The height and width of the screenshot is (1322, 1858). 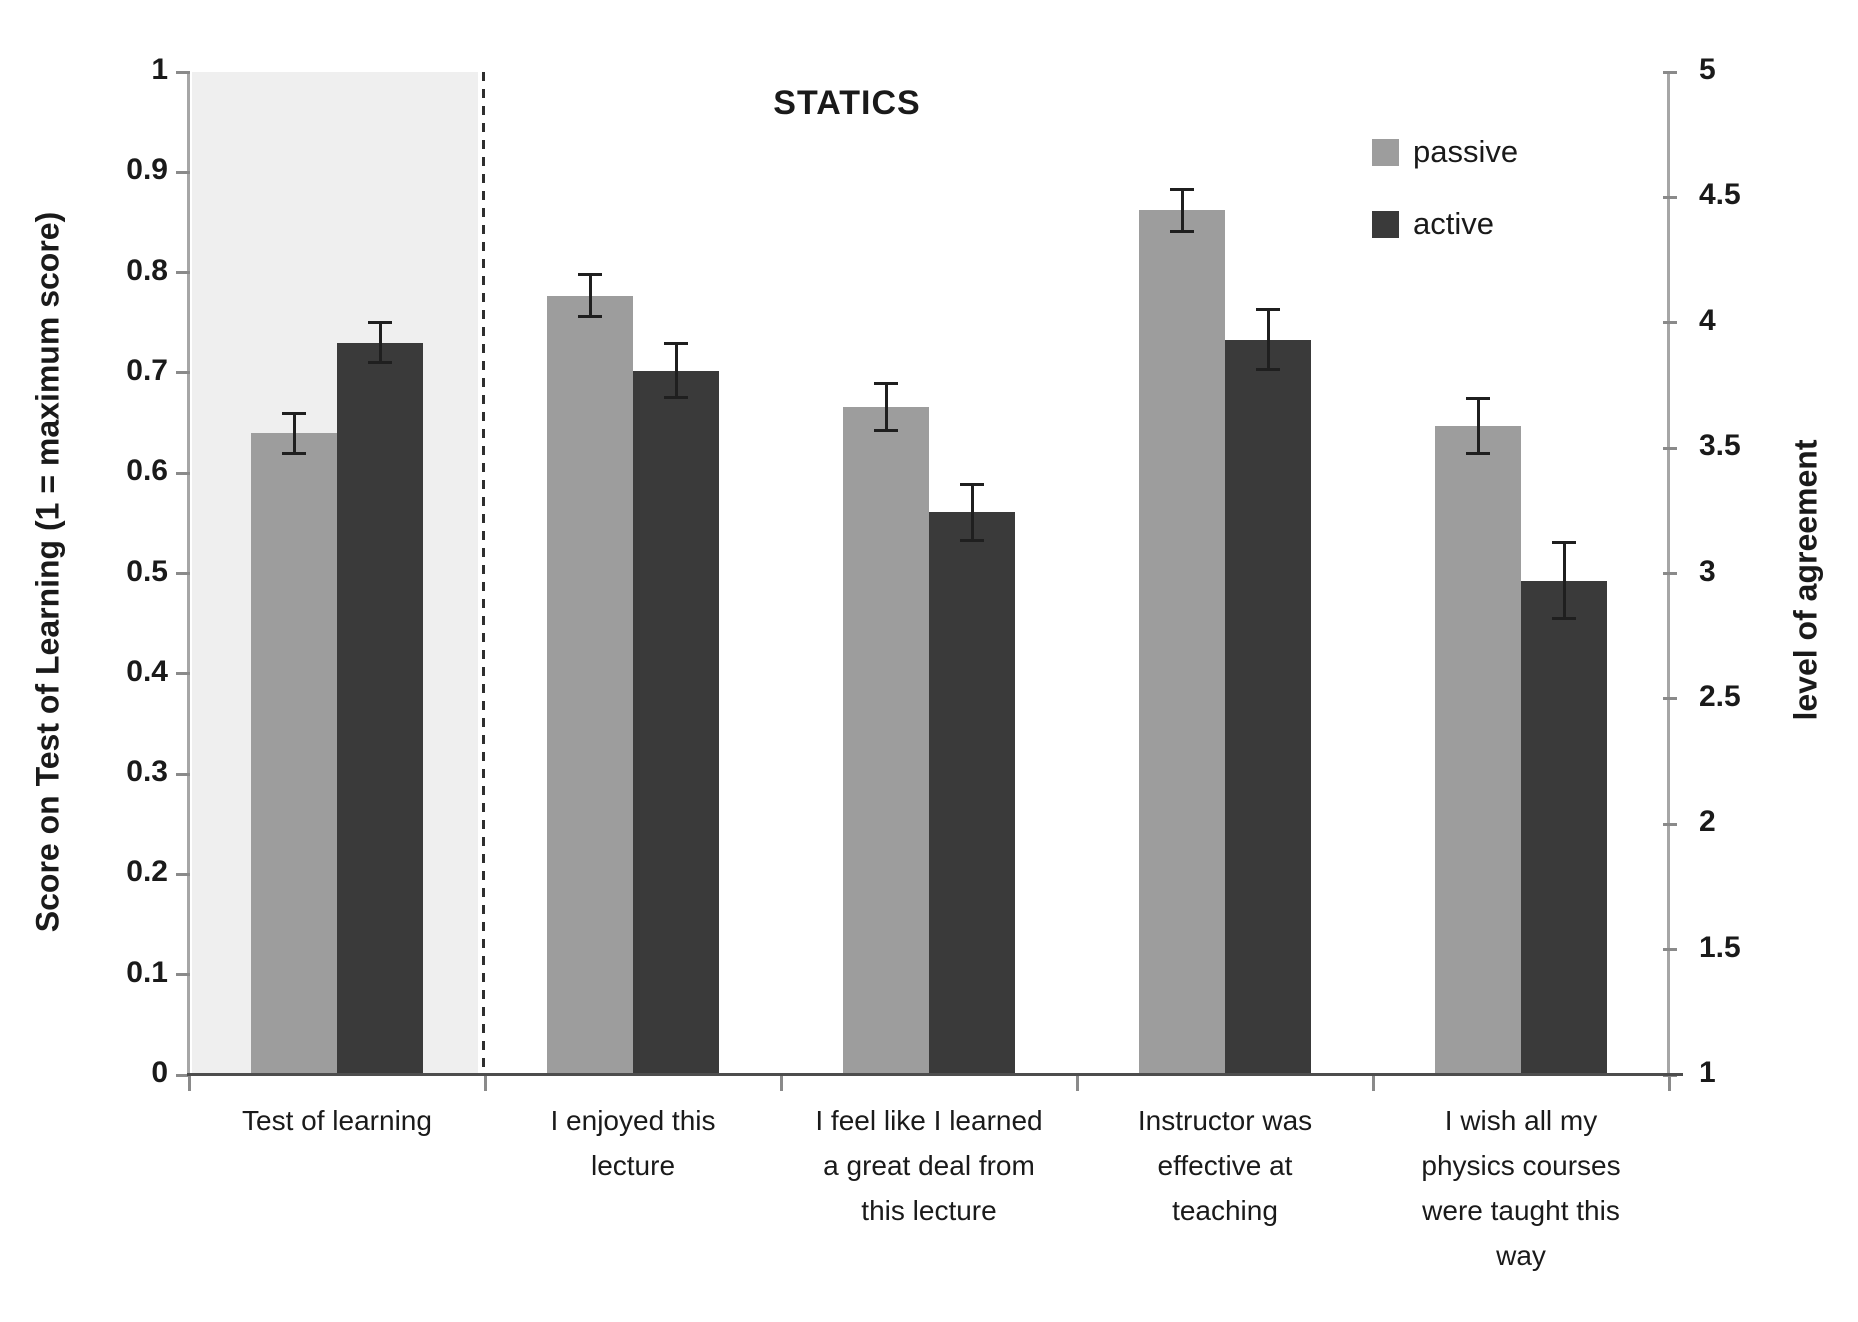 I want to click on legend-item-active: active, so click(x=1445, y=224).